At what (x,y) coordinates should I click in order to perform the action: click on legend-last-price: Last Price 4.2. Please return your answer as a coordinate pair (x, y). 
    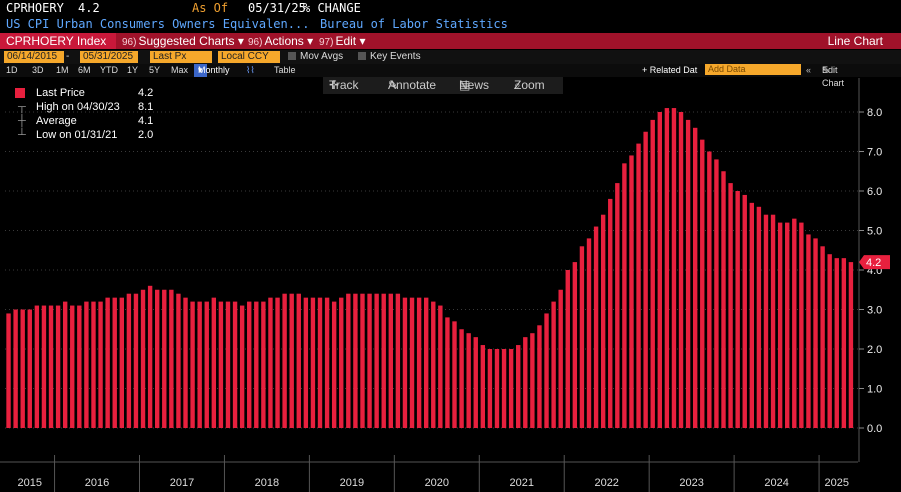
    Looking at the image, I should click on (84, 93).